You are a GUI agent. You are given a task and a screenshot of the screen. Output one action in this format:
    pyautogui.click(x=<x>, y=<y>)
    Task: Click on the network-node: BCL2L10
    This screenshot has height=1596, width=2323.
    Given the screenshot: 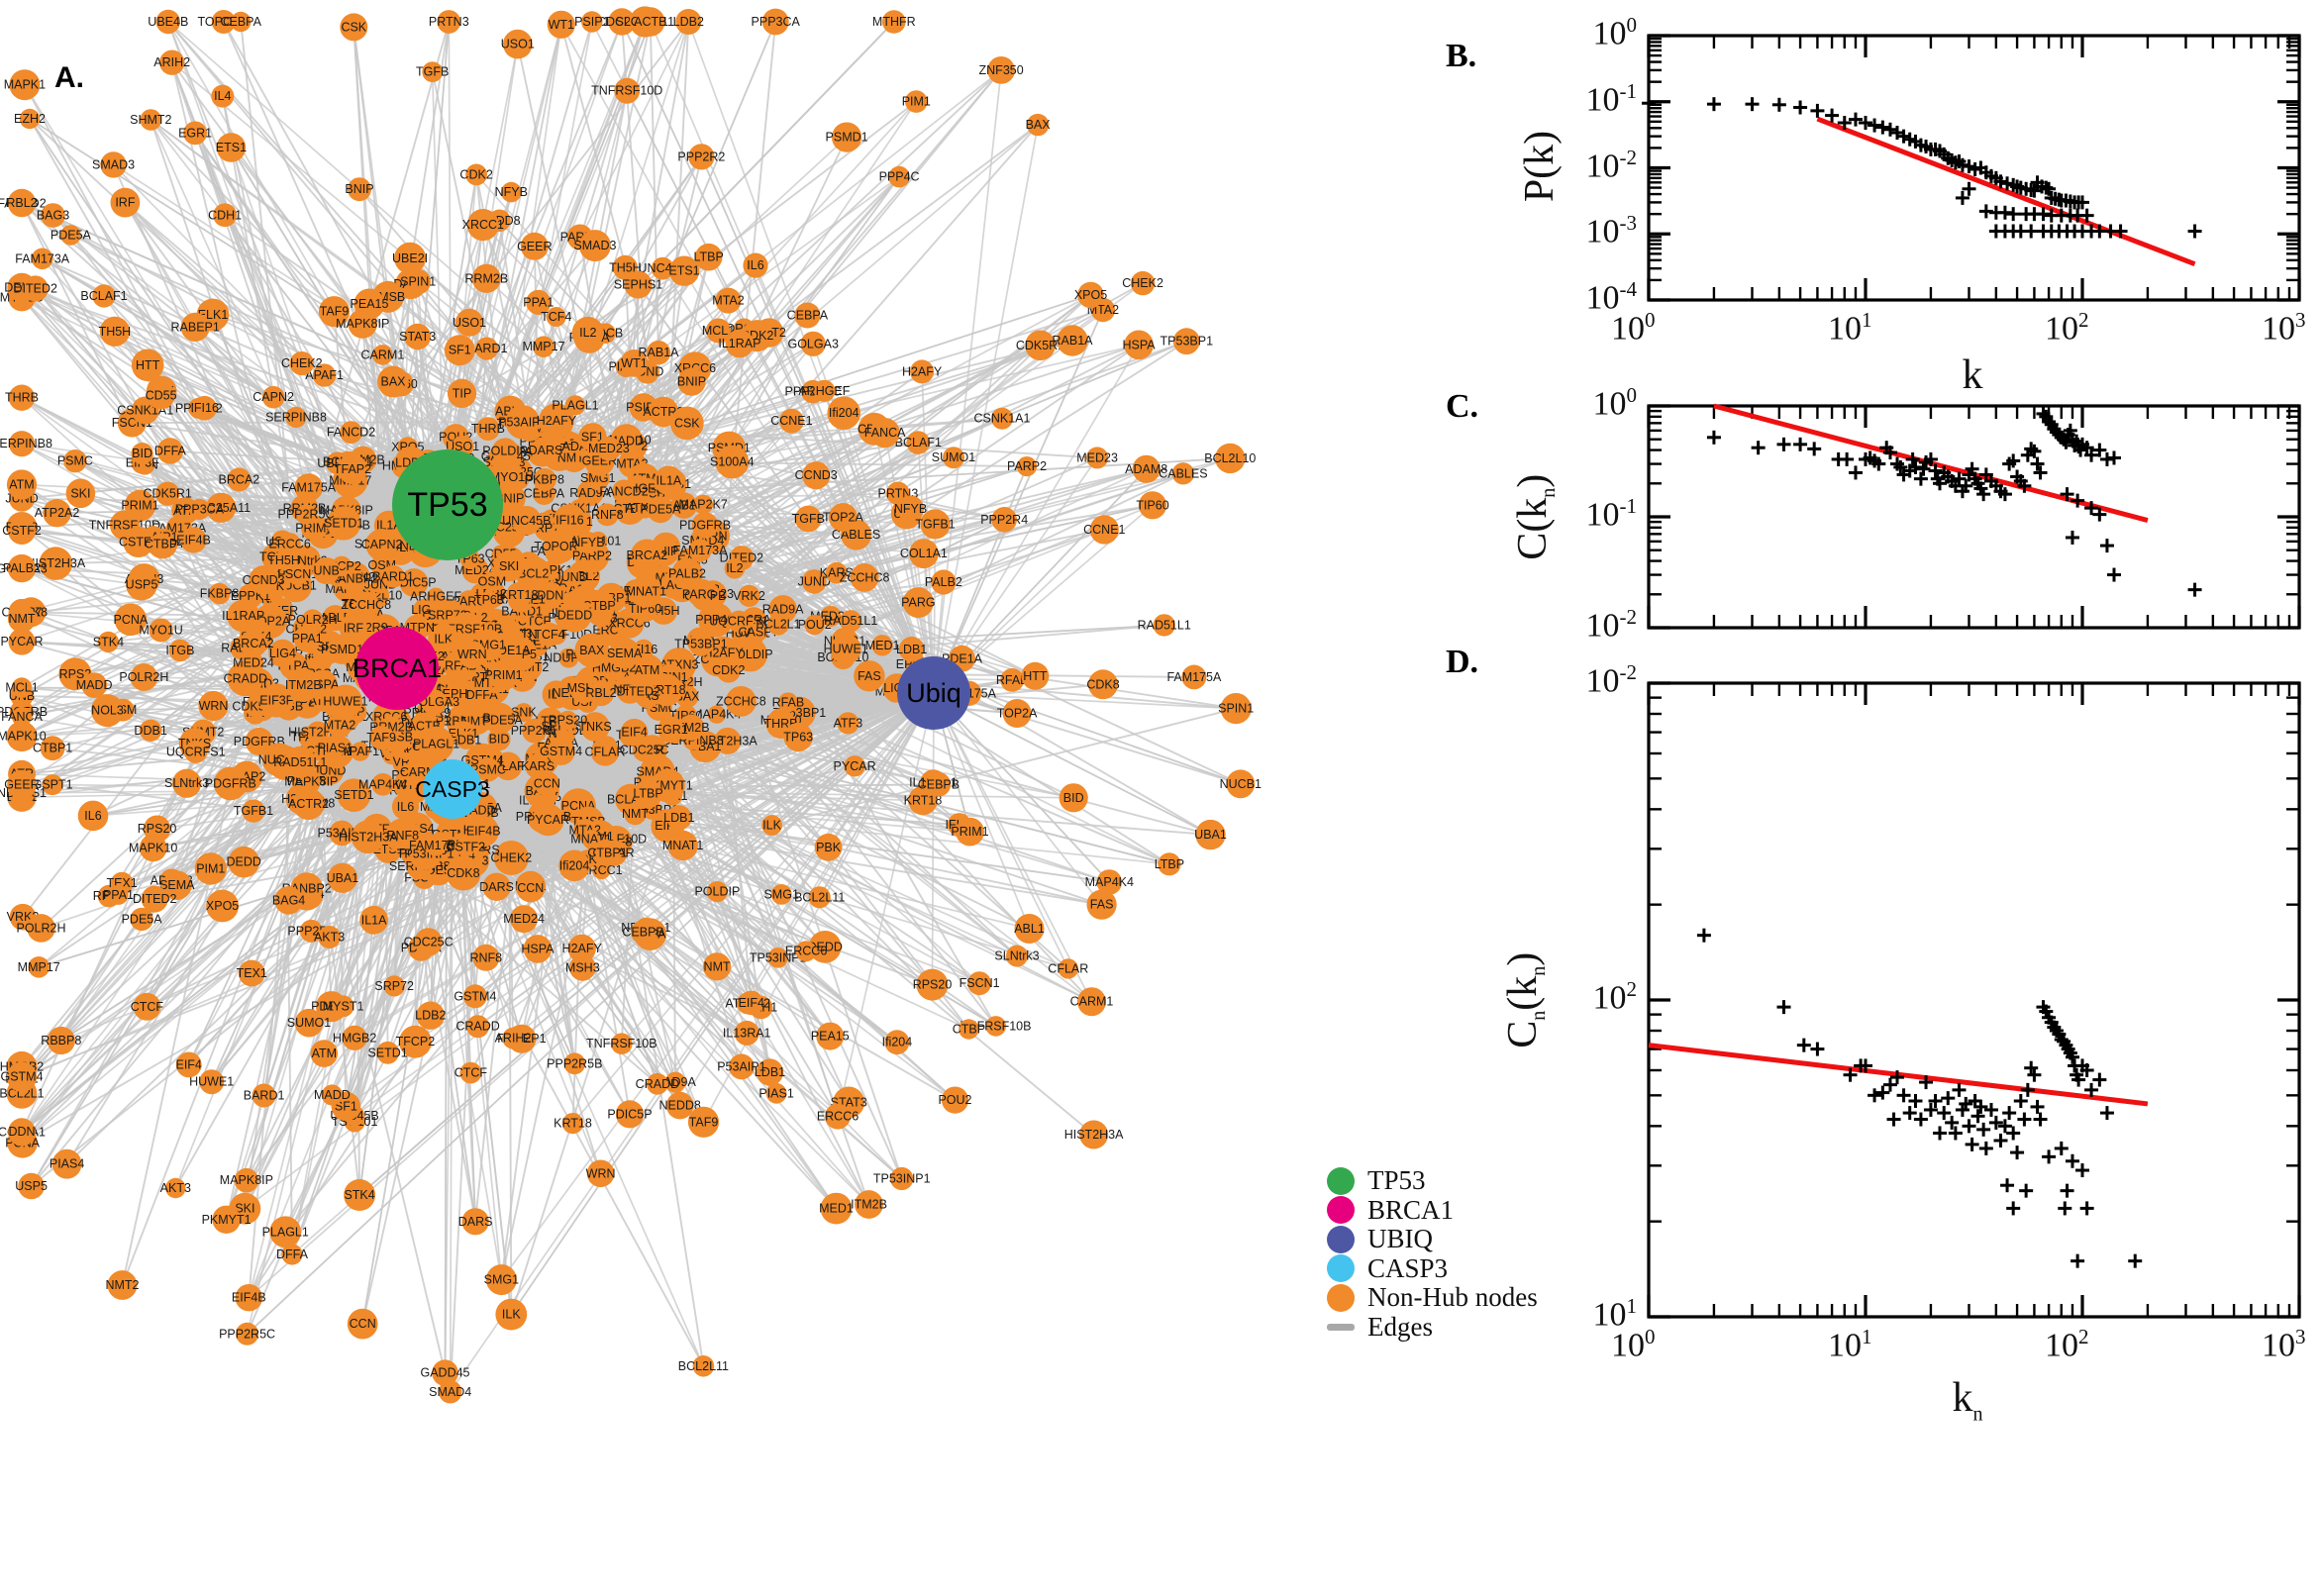 What is the action you would take?
    pyautogui.click(x=1230, y=458)
    